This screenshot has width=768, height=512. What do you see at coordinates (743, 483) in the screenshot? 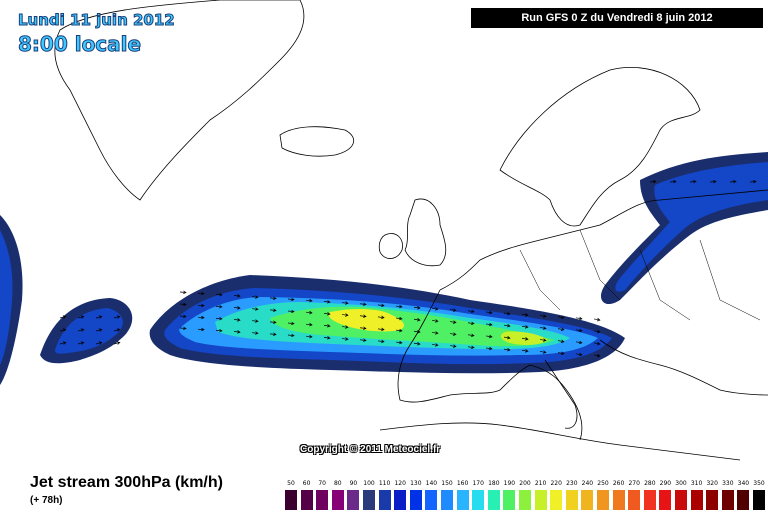
I see `legend-tick-label: 340` at bounding box center [743, 483].